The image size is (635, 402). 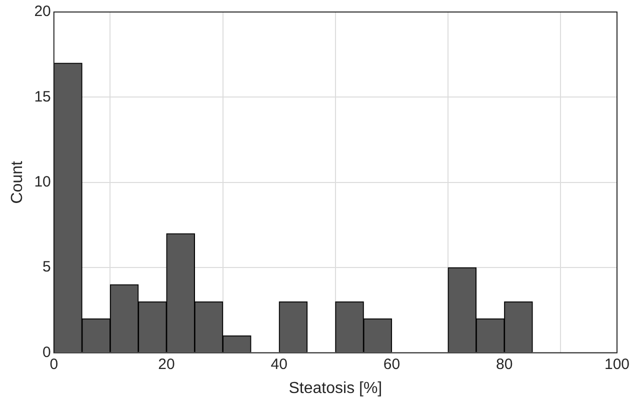 I want to click on x-tick-label: 80, so click(x=504, y=364).